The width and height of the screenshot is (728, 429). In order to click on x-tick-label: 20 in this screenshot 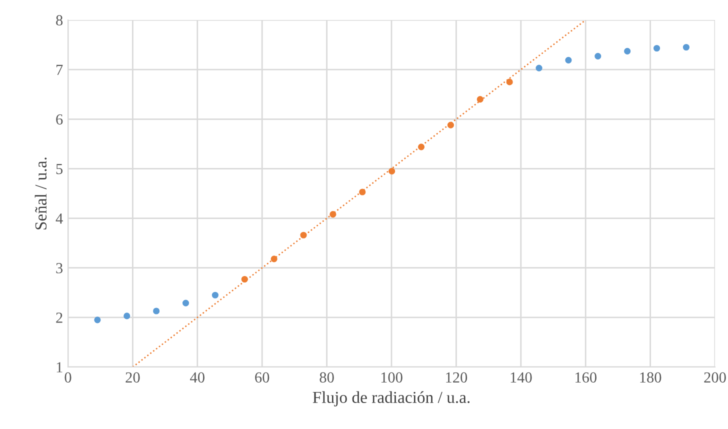, I will do `click(133, 377)`.